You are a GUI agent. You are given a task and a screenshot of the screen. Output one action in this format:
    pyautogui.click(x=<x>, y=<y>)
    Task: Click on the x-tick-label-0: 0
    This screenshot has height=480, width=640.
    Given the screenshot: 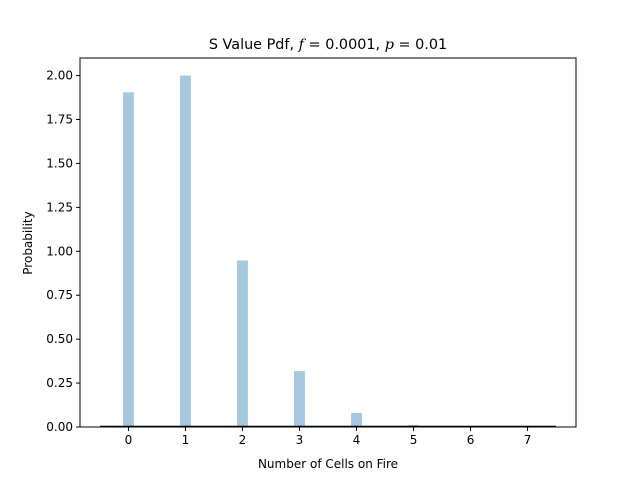 What is the action you would take?
    pyautogui.click(x=129, y=440)
    